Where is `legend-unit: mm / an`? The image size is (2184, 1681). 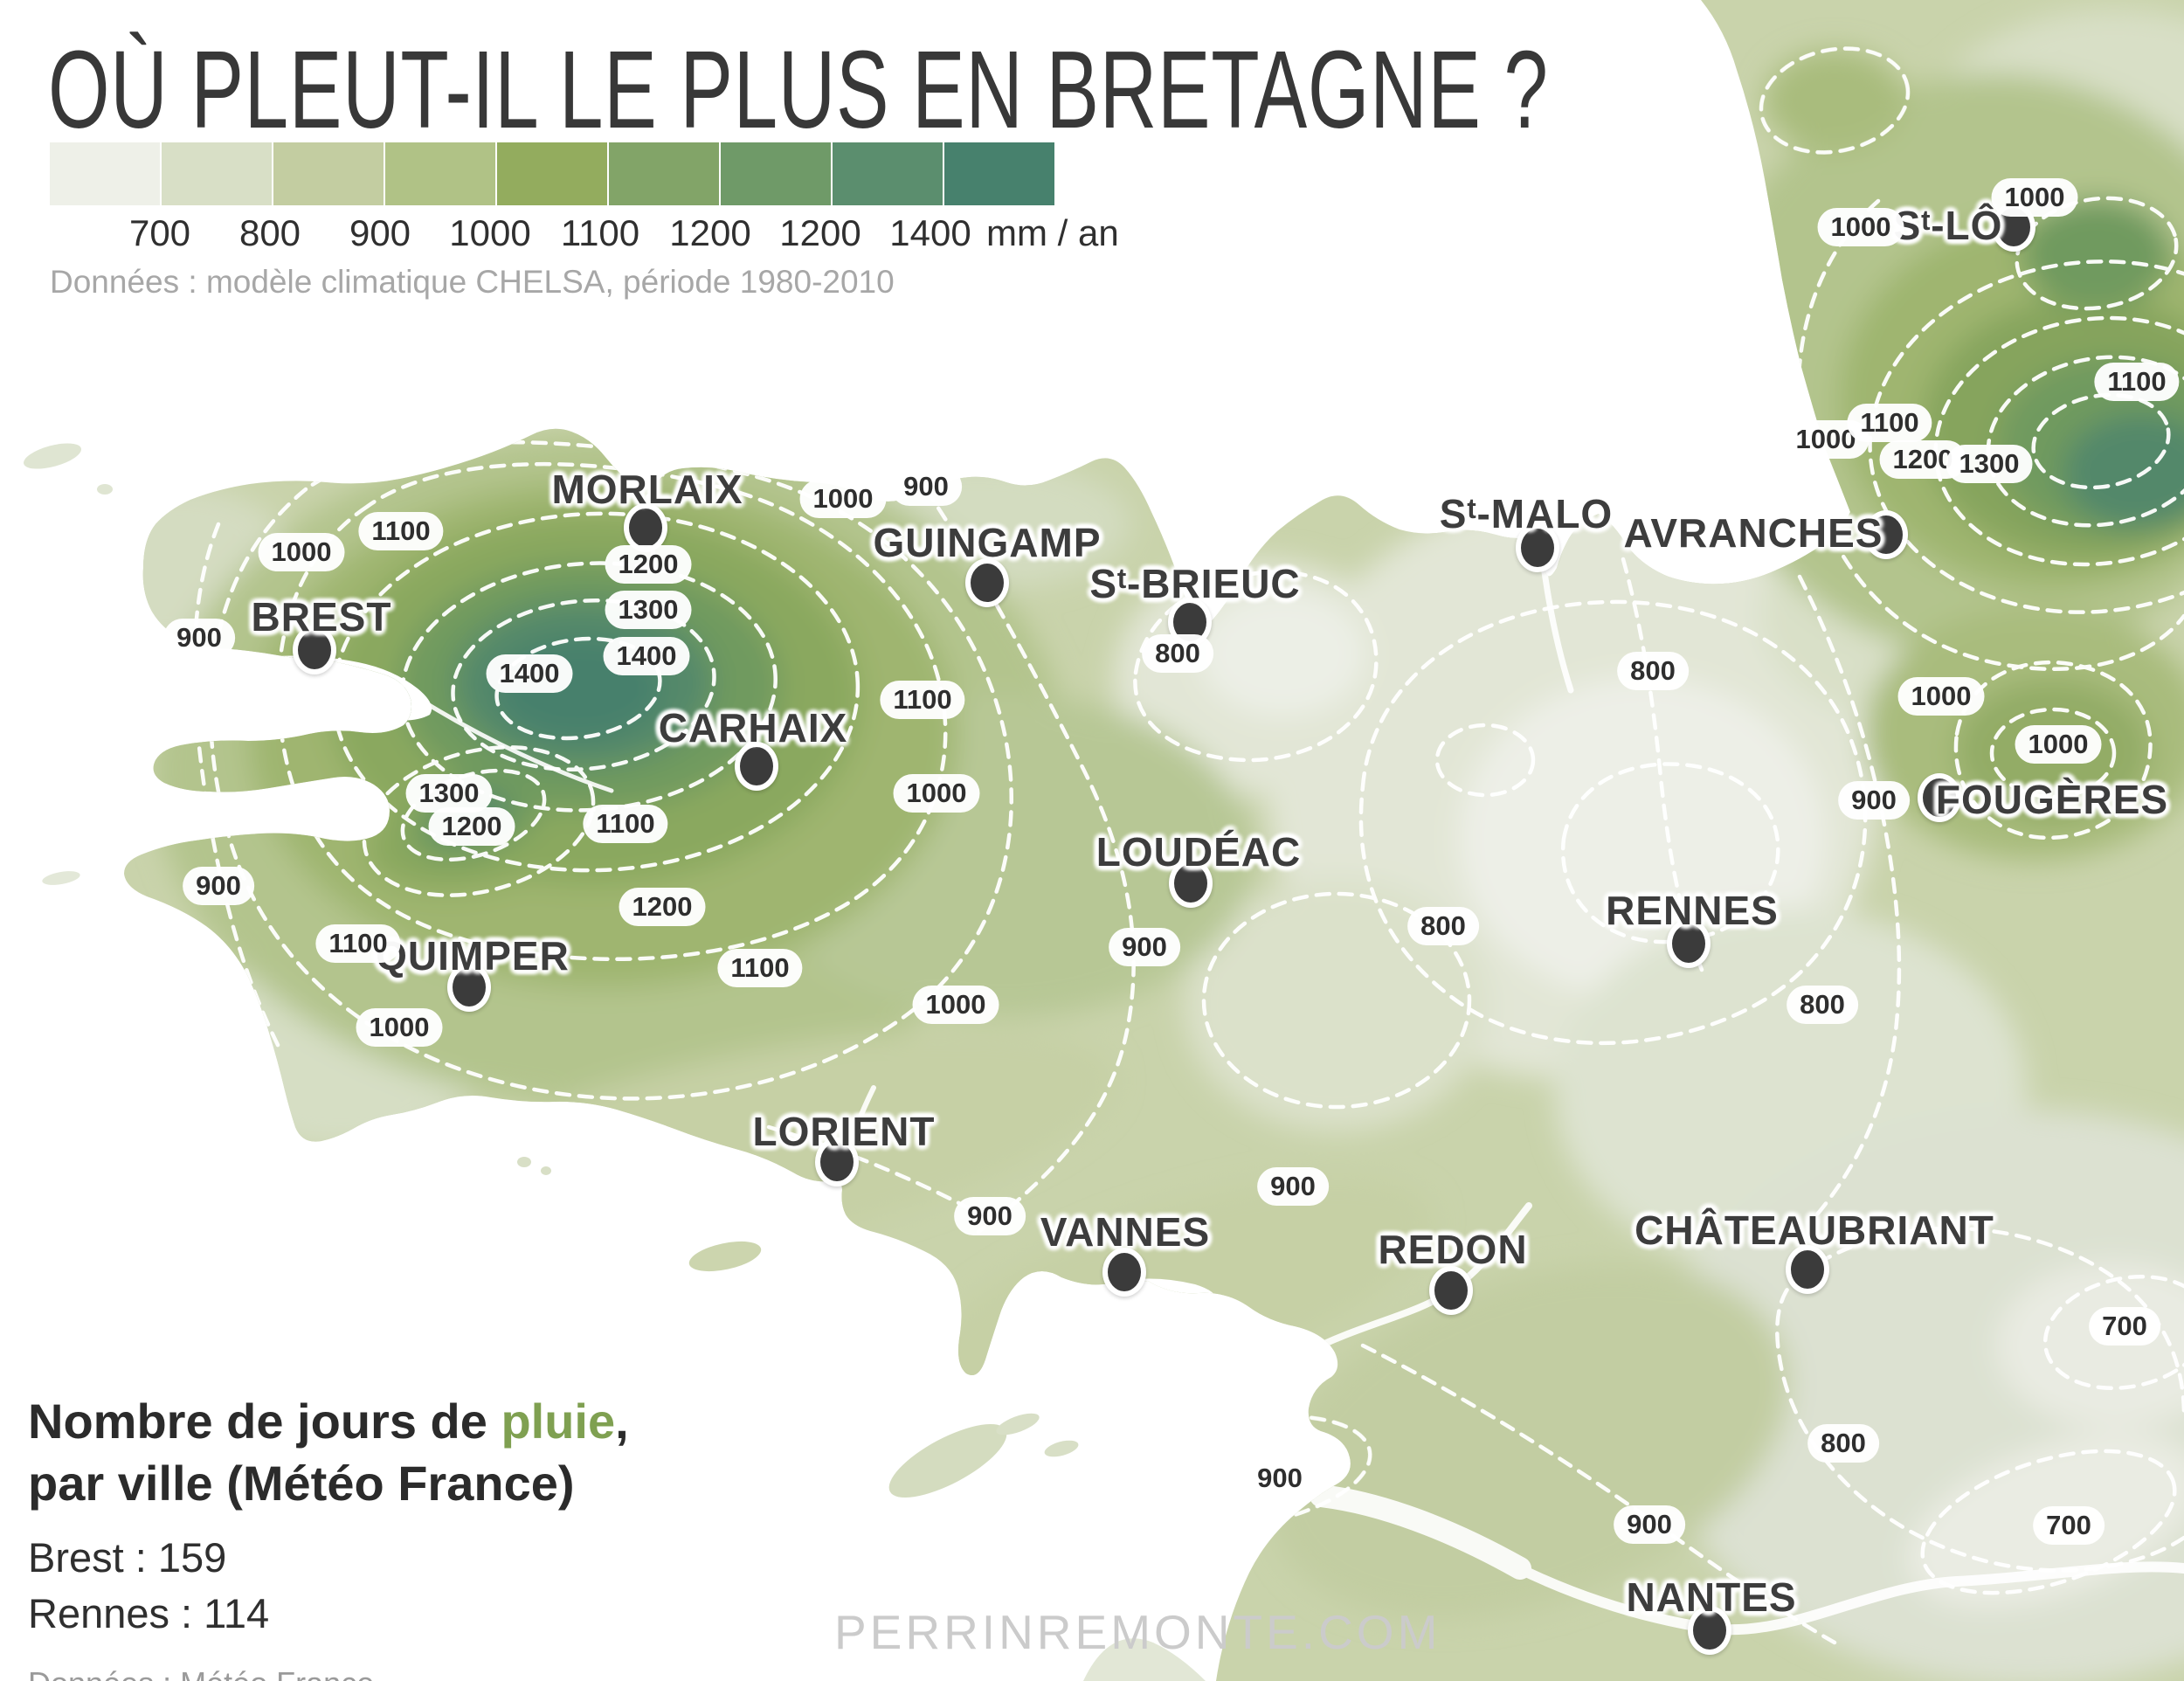
legend-unit: mm / an is located at coordinates (1052, 232).